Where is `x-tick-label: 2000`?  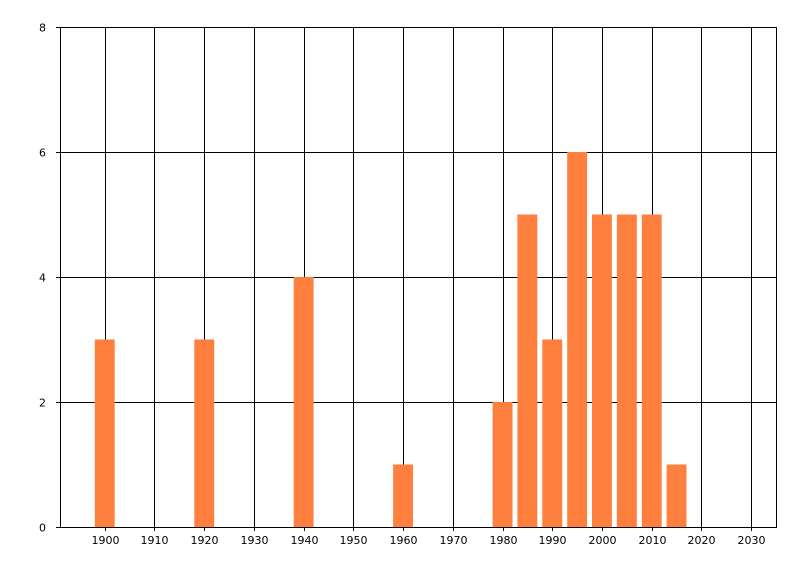
x-tick-label: 2000 is located at coordinates (603, 540).